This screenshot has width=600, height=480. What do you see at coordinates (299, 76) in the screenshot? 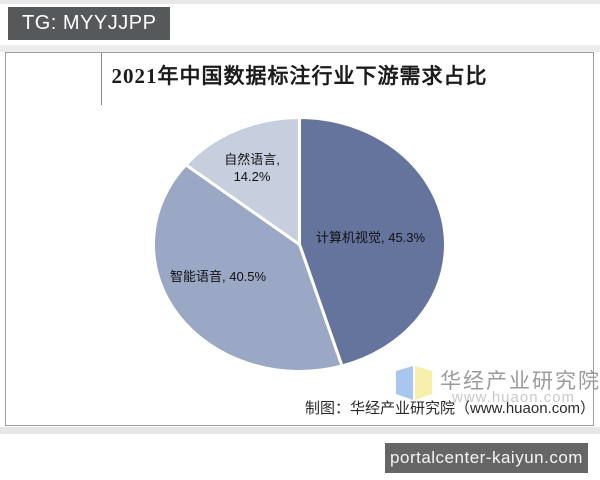
I see `chart-title: 2021年中国数据标注行业下游需求占比` at bounding box center [299, 76].